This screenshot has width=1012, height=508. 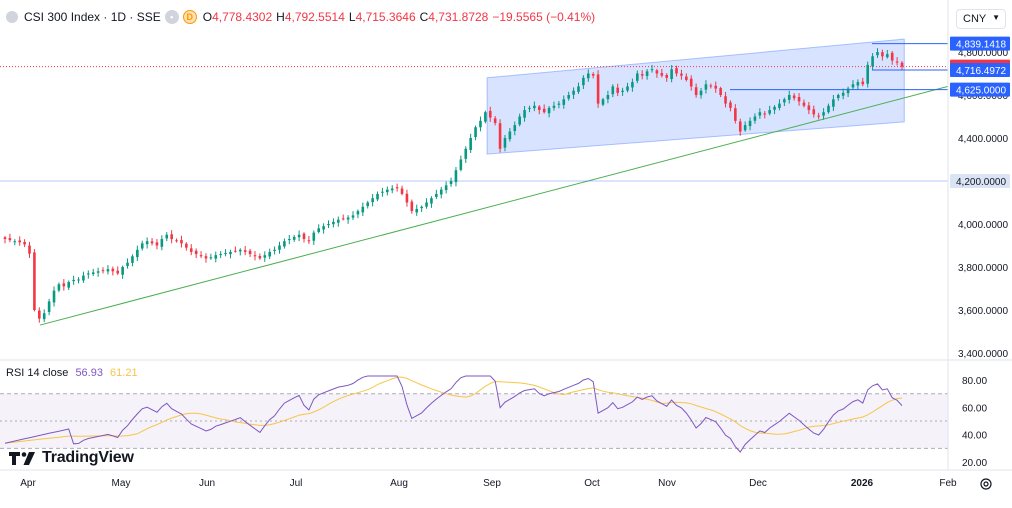 What do you see at coordinates (980, 43) in the screenshot?
I see `price-level-badge` at bounding box center [980, 43].